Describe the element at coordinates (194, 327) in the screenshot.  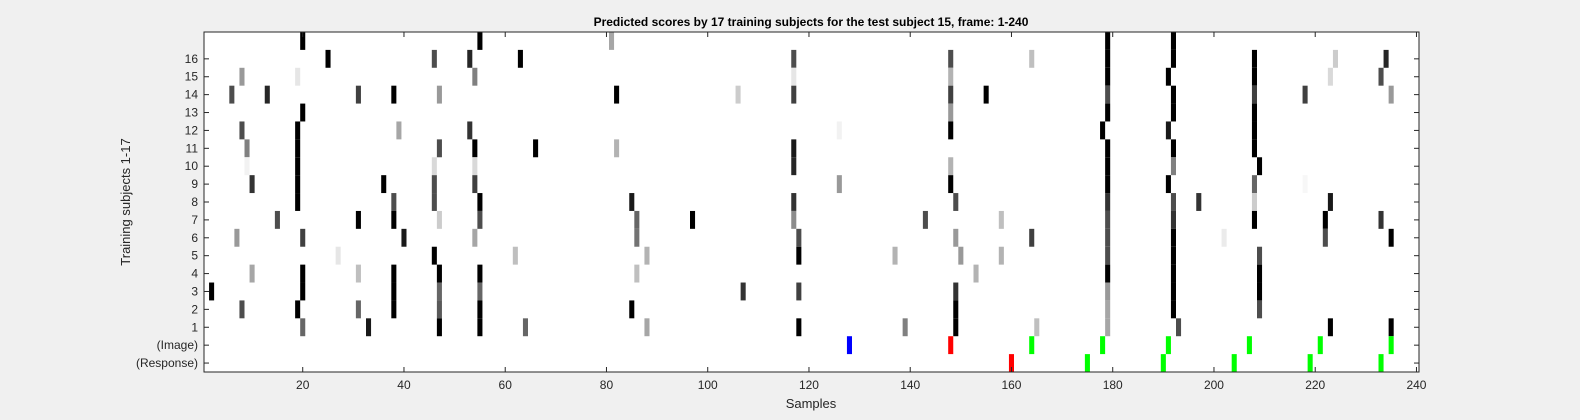
I see `y-tick-label: 1` at that location.